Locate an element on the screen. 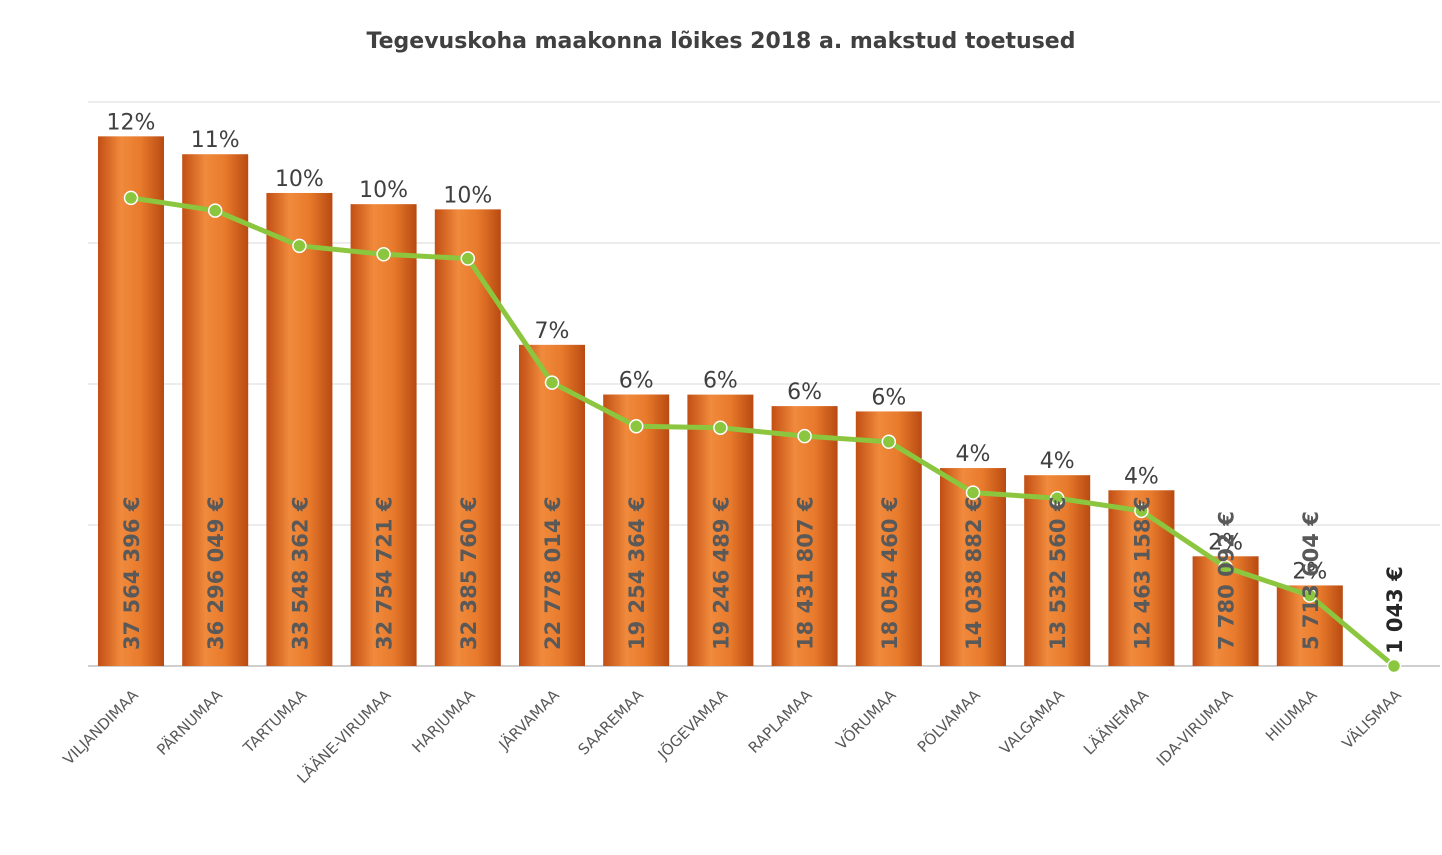  percent-label: 12% is located at coordinates (131, 122).